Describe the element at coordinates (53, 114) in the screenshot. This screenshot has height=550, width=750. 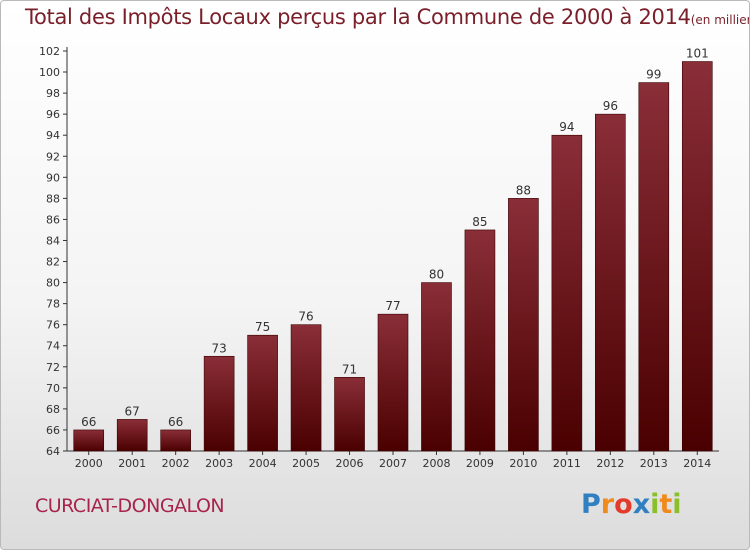
I see `y-tick-label: 96` at that location.